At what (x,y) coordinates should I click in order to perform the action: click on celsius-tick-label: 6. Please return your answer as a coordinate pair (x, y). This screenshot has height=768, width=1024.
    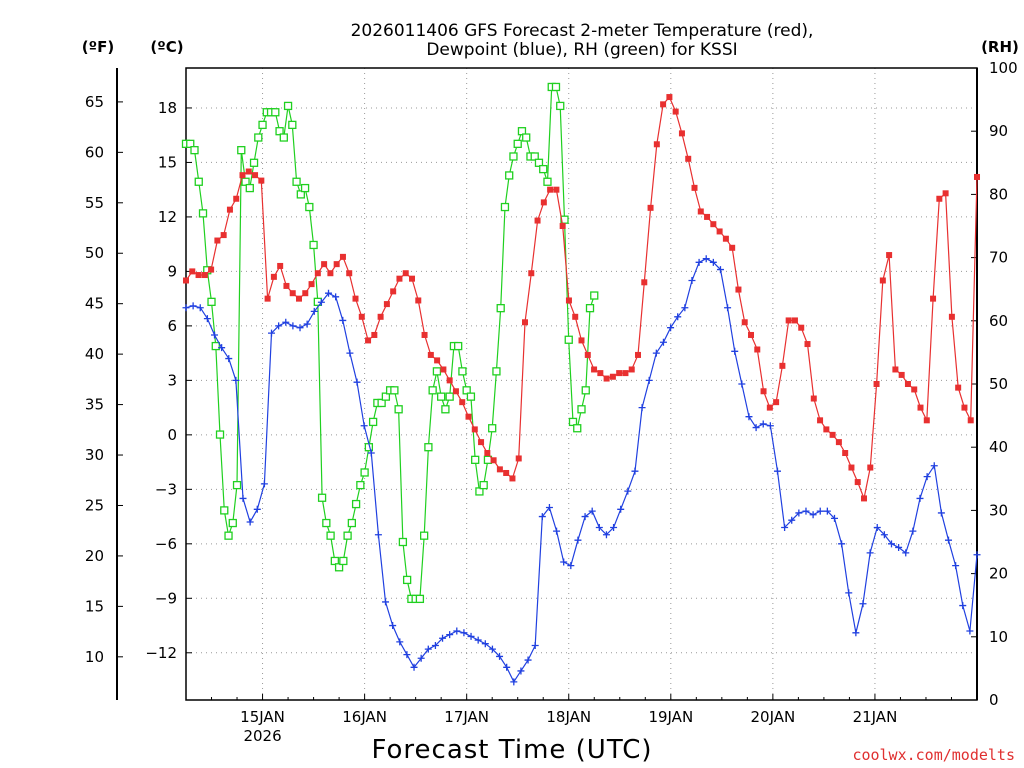
    Looking at the image, I should click on (172, 326).